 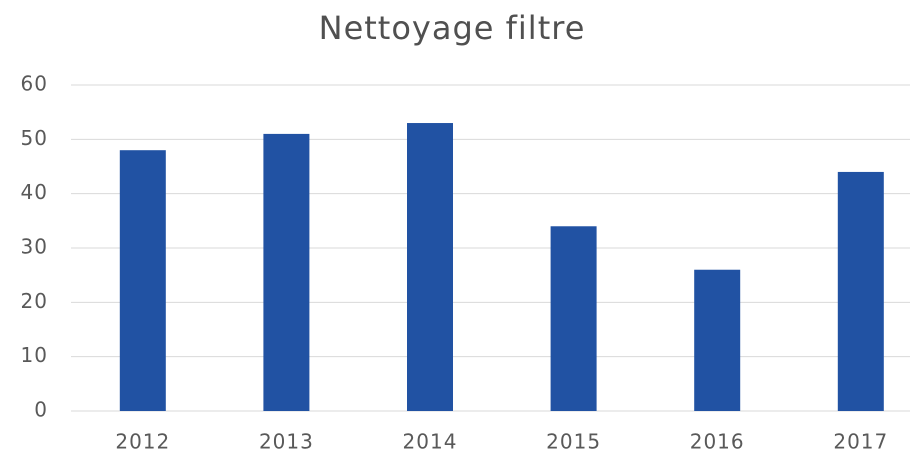 What do you see at coordinates (286, 442) in the screenshot?
I see `x-tick-label: 2013` at bounding box center [286, 442].